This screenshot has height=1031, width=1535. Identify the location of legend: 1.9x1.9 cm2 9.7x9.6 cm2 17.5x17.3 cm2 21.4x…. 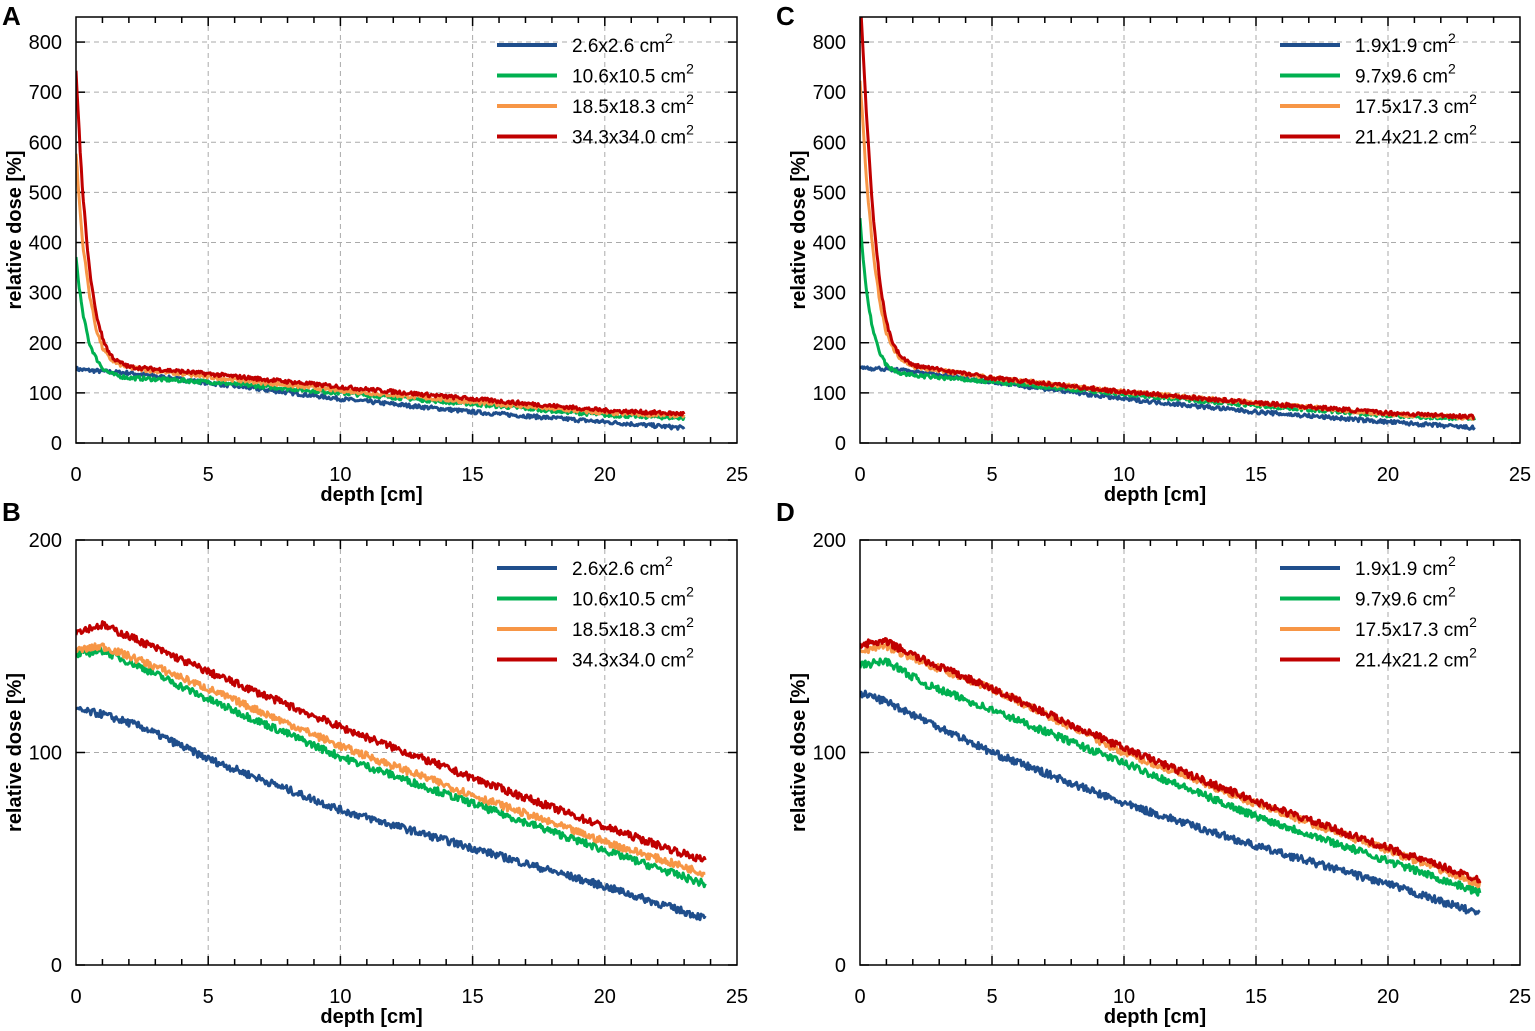
(1378, 89).